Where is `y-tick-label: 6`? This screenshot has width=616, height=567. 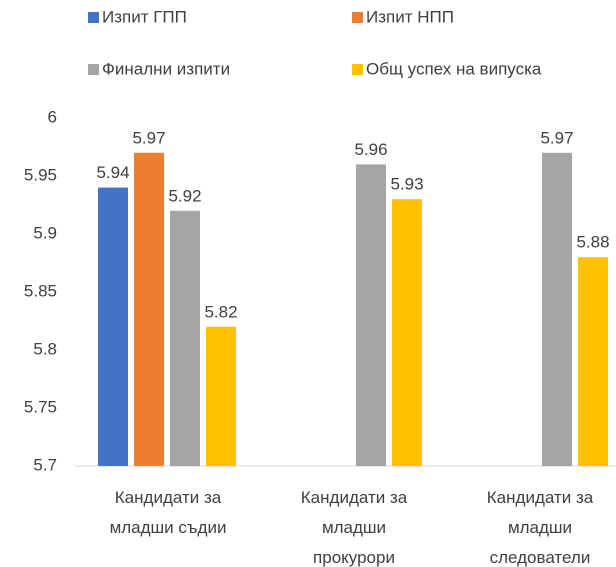
y-tick-label: 6 is located at coordinates (52, 116).